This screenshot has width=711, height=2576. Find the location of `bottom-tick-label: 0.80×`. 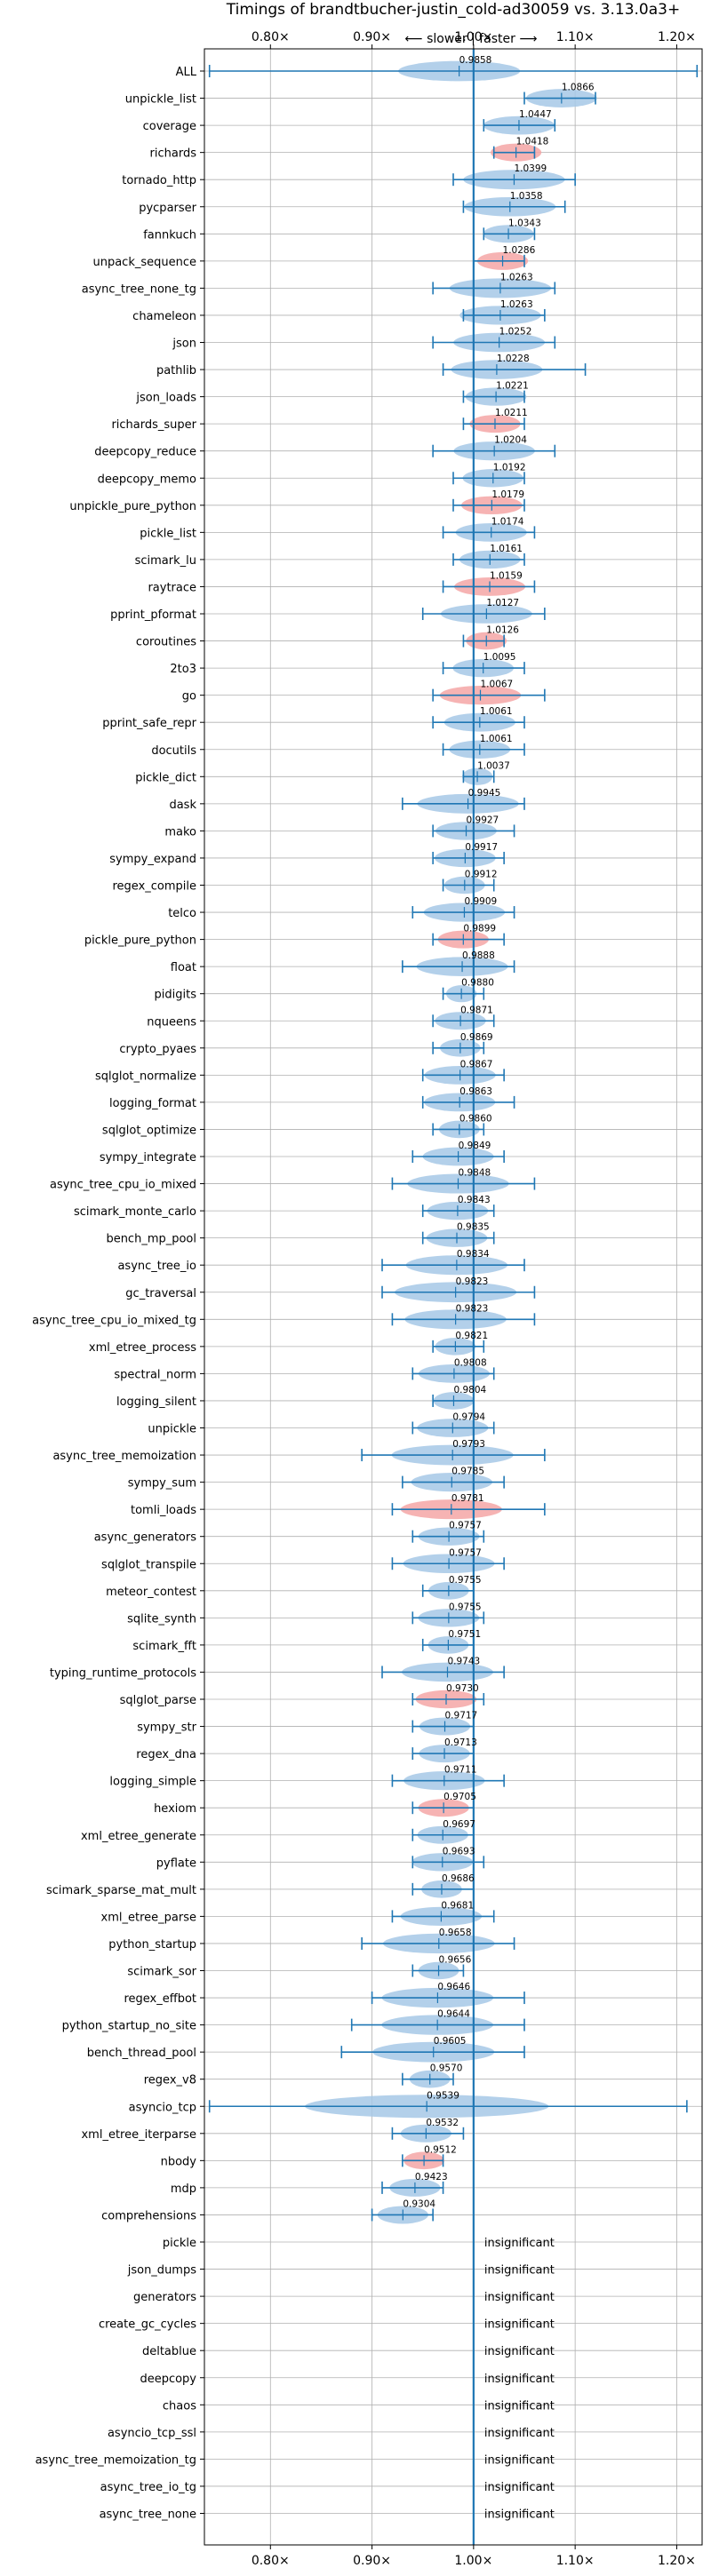

bottom-tick-label: 0.80× is located at coordinates (271, 2561).